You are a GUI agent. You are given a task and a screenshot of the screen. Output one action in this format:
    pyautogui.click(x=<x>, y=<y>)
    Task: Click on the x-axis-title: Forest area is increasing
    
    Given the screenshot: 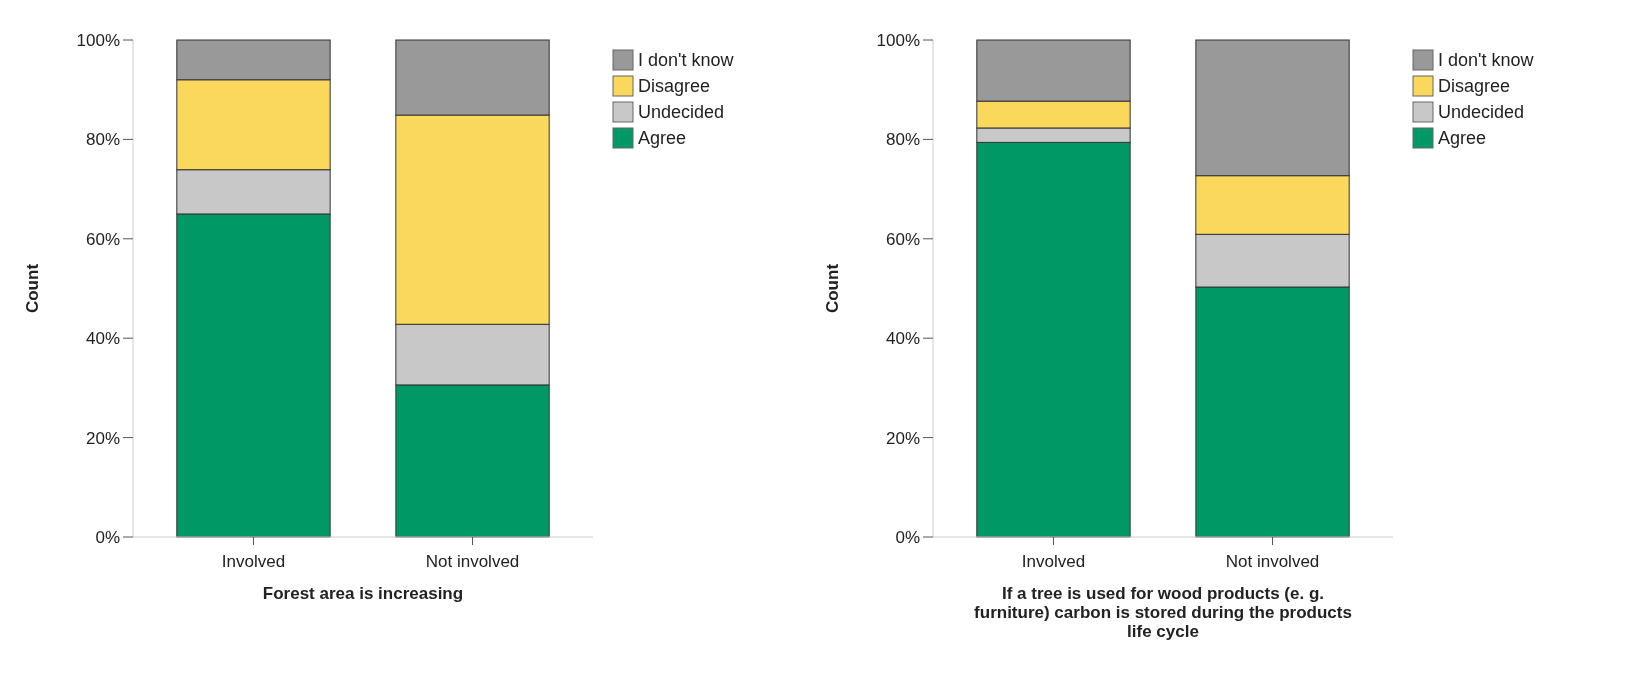 What is the action you would take?
    pyautogui.click(x=363, y=593)
    